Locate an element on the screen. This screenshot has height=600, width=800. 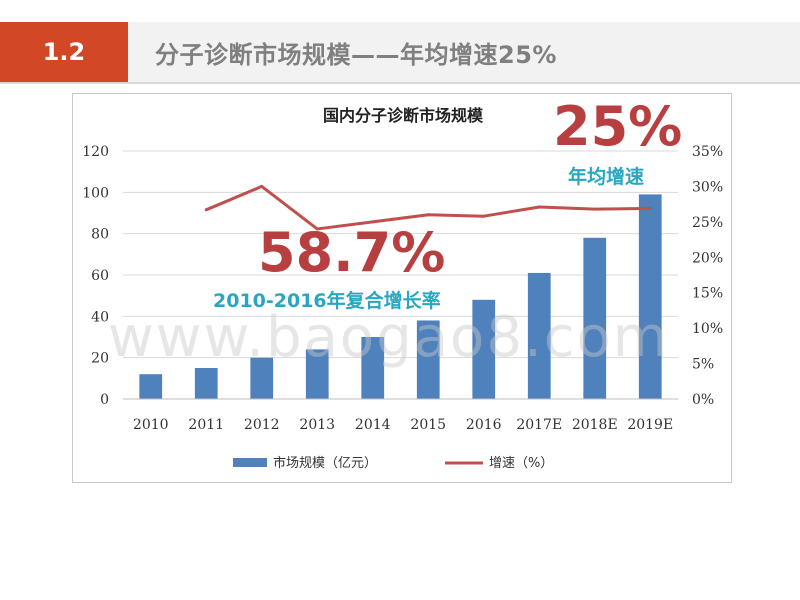
cagr-value: 58.7% is located at coordinates (352, 252).